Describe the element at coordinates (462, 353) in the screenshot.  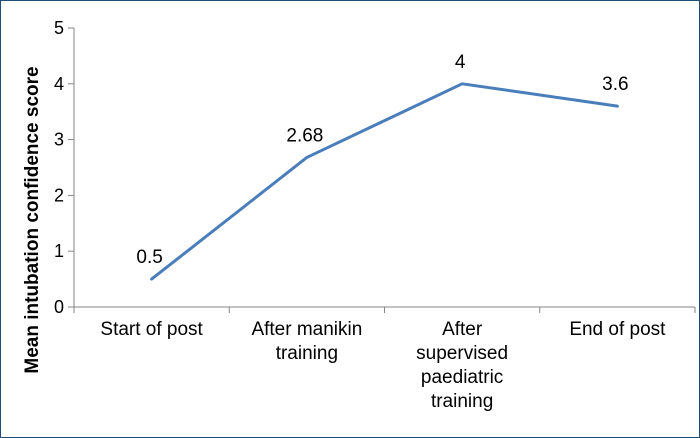
I see `x-category-label-line: supervised` at that location.